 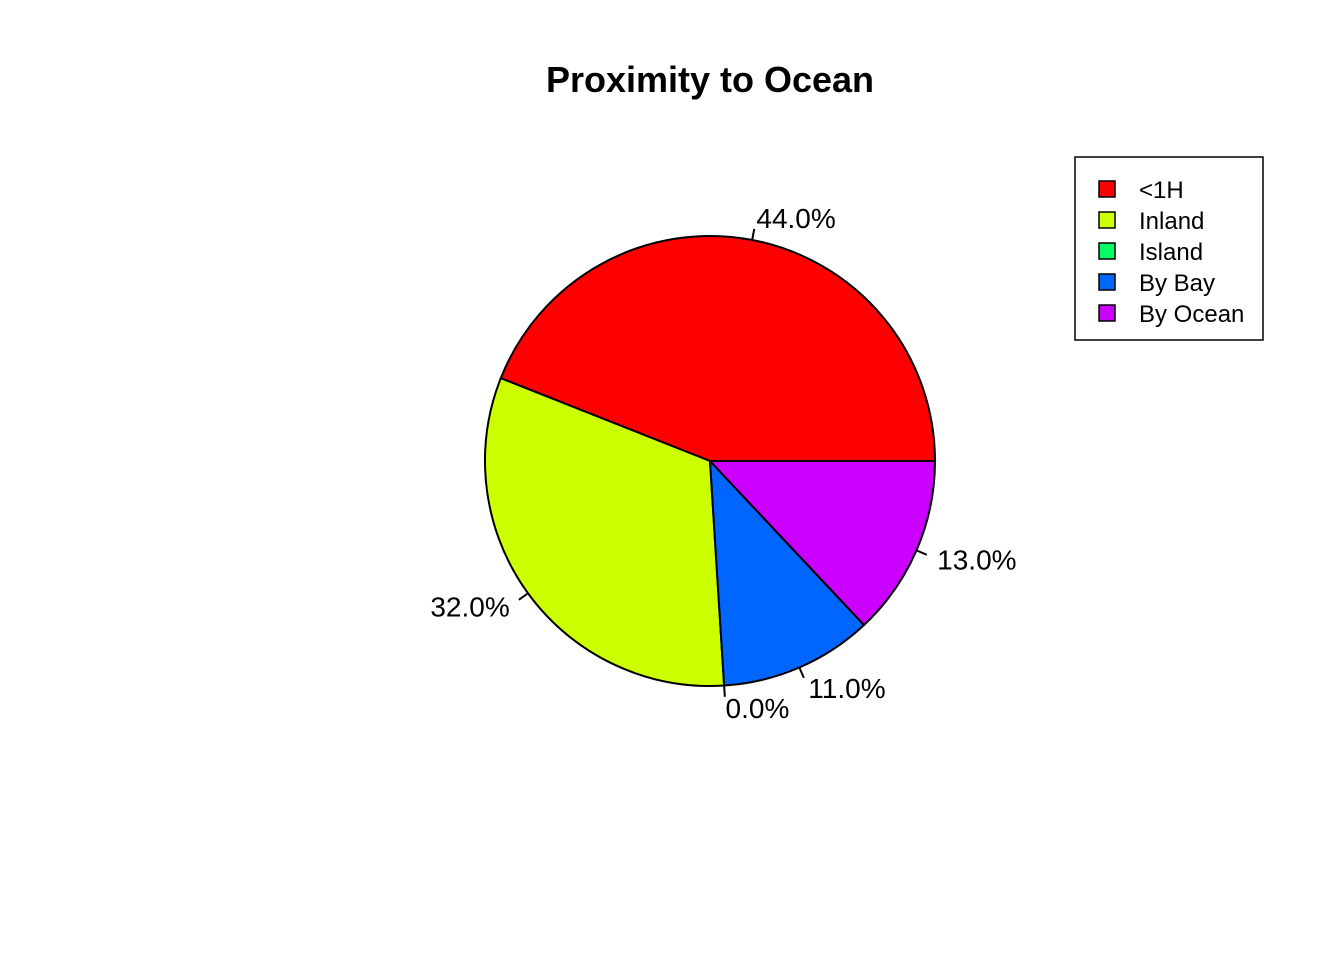 I want to click on legend-label-by-ocean: By Ocean, so click(x=1191, y=314).